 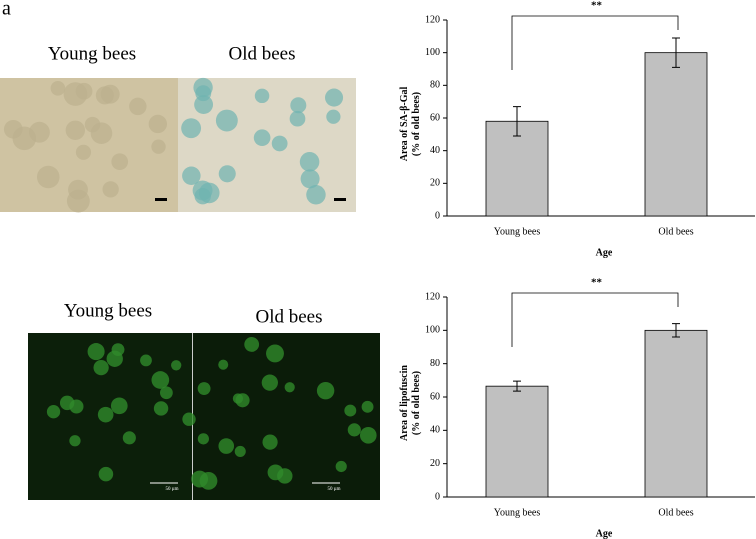 What do you see at coordinates (404, 124) in the screenshot?
I see `y-axis-label-line: Area of SA-β-Gal` at bounding box center [404, 124].